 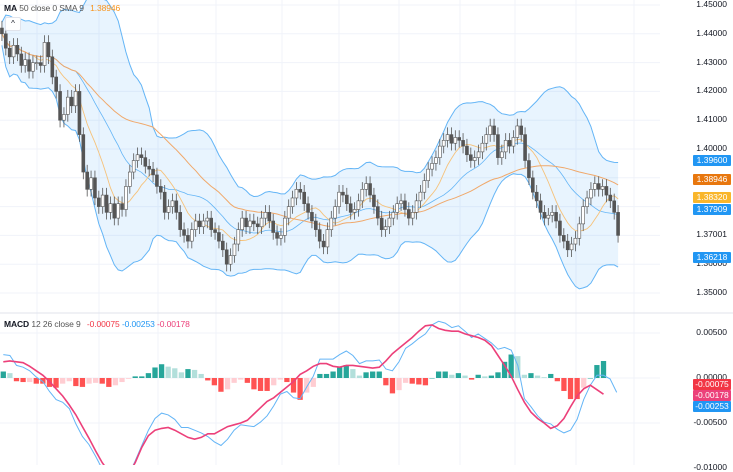 I want to click on price-badge: 1.38946, so click(x=712, y=179).